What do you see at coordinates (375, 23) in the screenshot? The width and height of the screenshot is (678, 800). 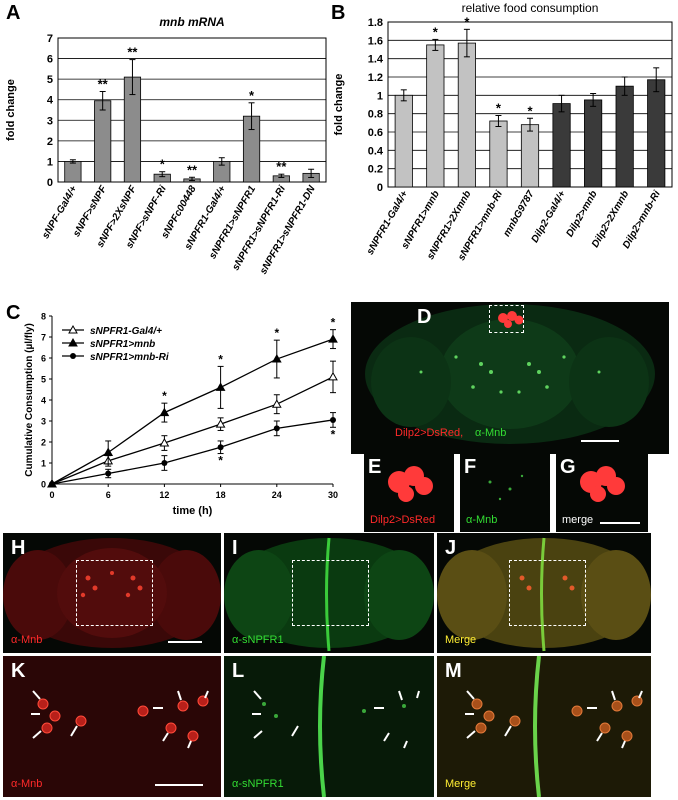 I see `y-tick-label: 1.8` at bounding box center [375, 23].